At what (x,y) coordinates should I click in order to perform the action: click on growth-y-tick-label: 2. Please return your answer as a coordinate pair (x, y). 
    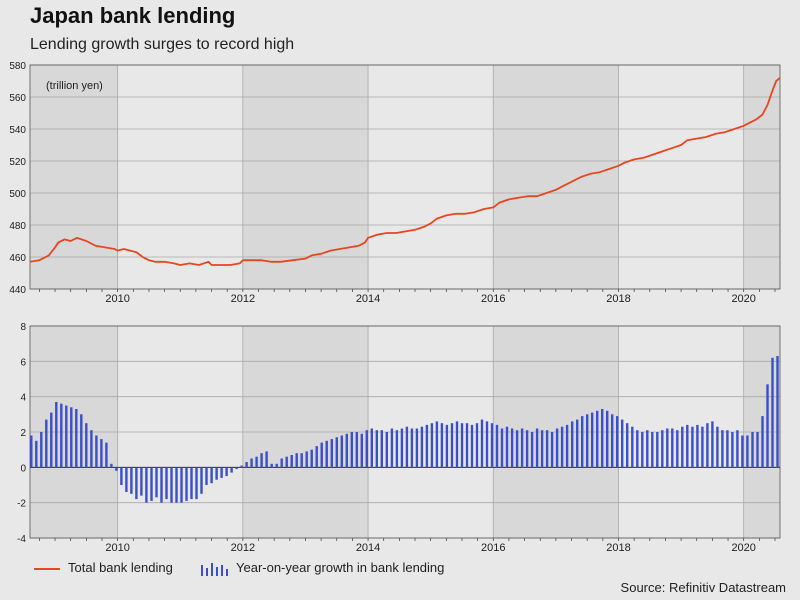
    Looking at the image, I should click on (23, 433).